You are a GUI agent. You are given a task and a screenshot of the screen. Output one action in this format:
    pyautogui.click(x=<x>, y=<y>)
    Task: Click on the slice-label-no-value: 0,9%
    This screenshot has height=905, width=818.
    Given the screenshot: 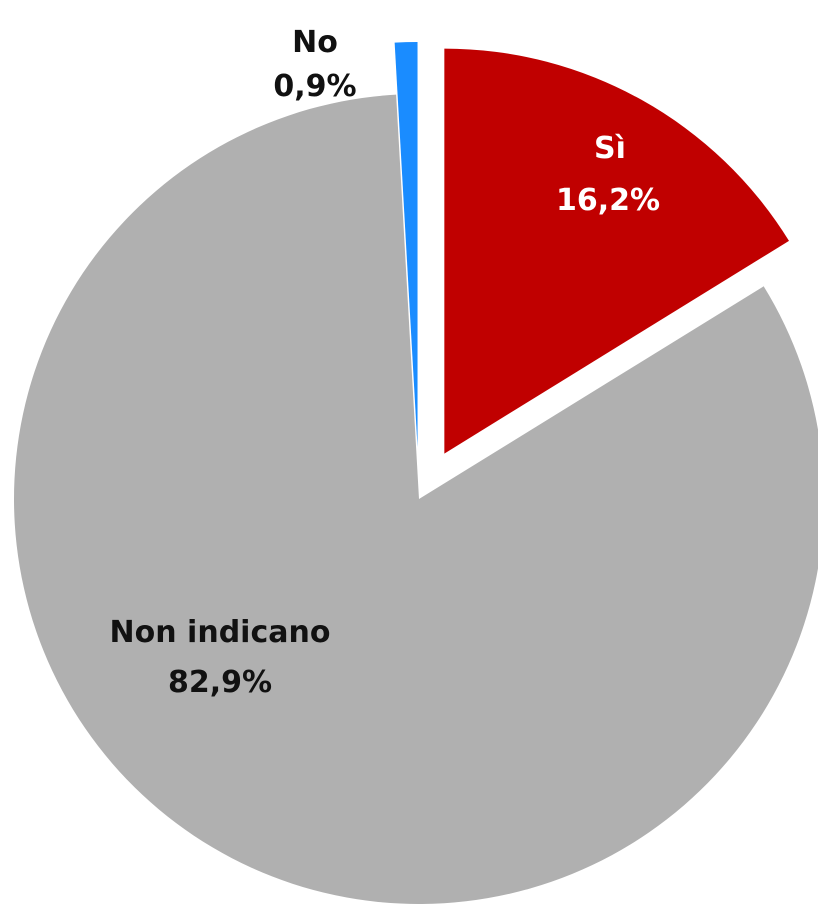 What is the action you would take?
    pyautogui.click(x=314, y=86)
    